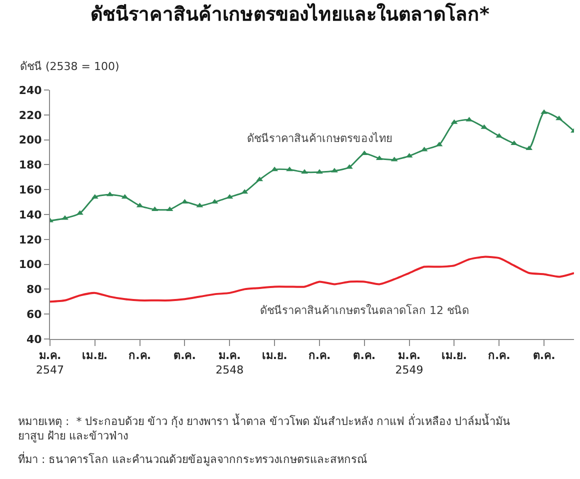 Image resolution: width=580 pixels, height=479 pixels. I want to click on y-tick-label: 80, so click(34, 289).